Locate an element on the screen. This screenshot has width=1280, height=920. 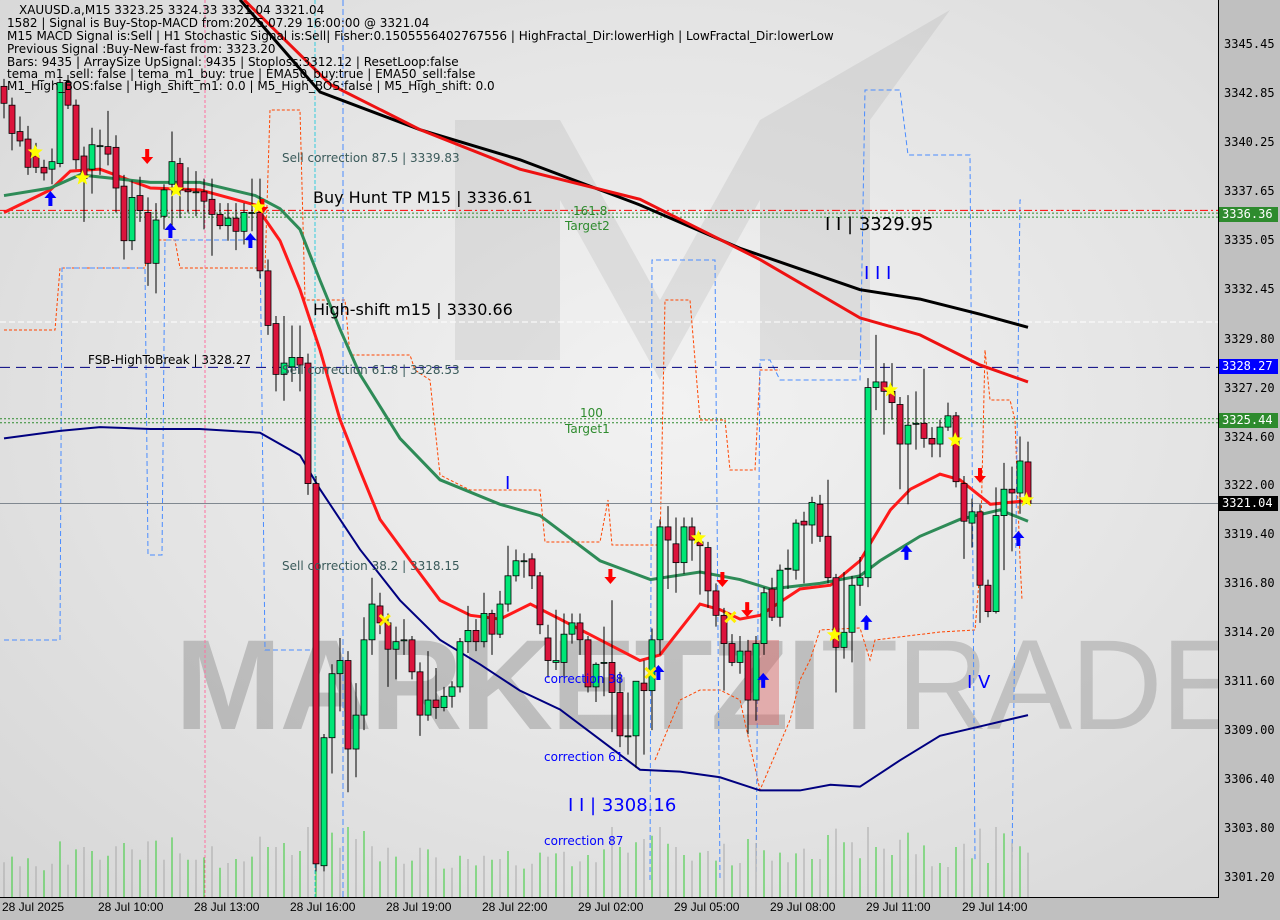
price-tick-label: 3329.80 is located at coordinates (1249, 338).